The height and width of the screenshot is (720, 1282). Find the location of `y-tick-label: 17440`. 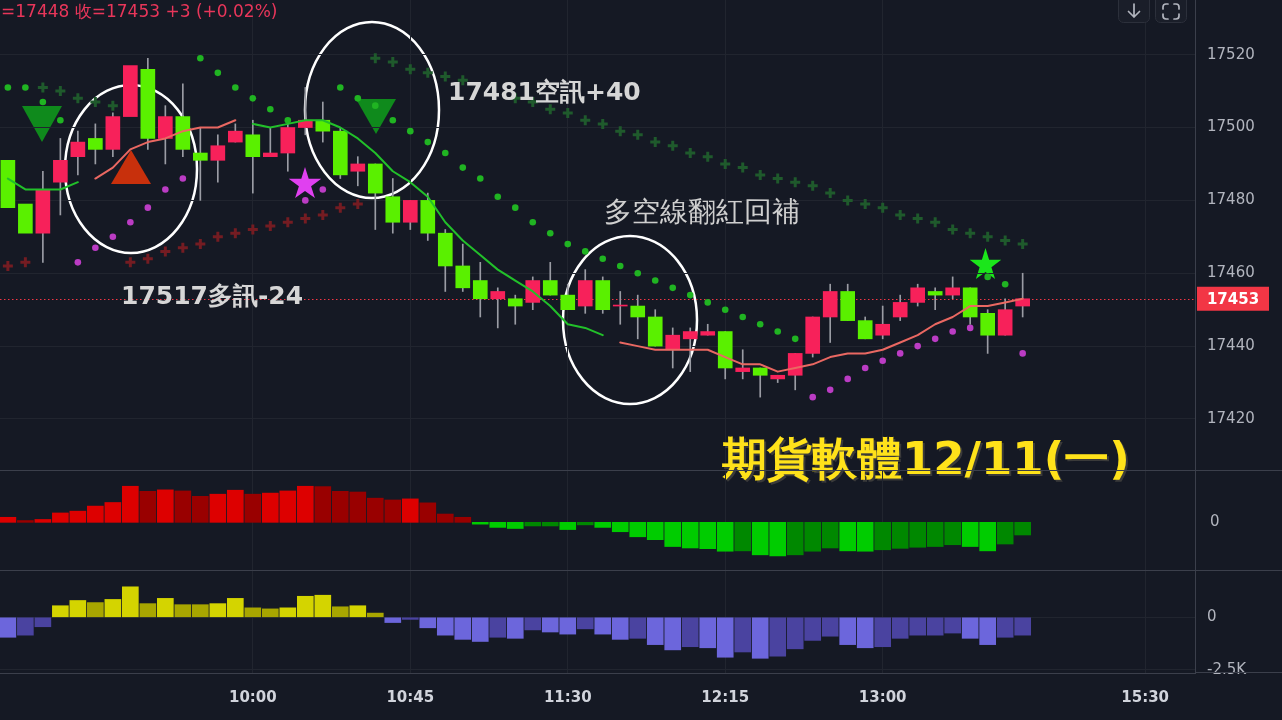

y-tick-label: 17440 is located at coordinates (1231, 345).